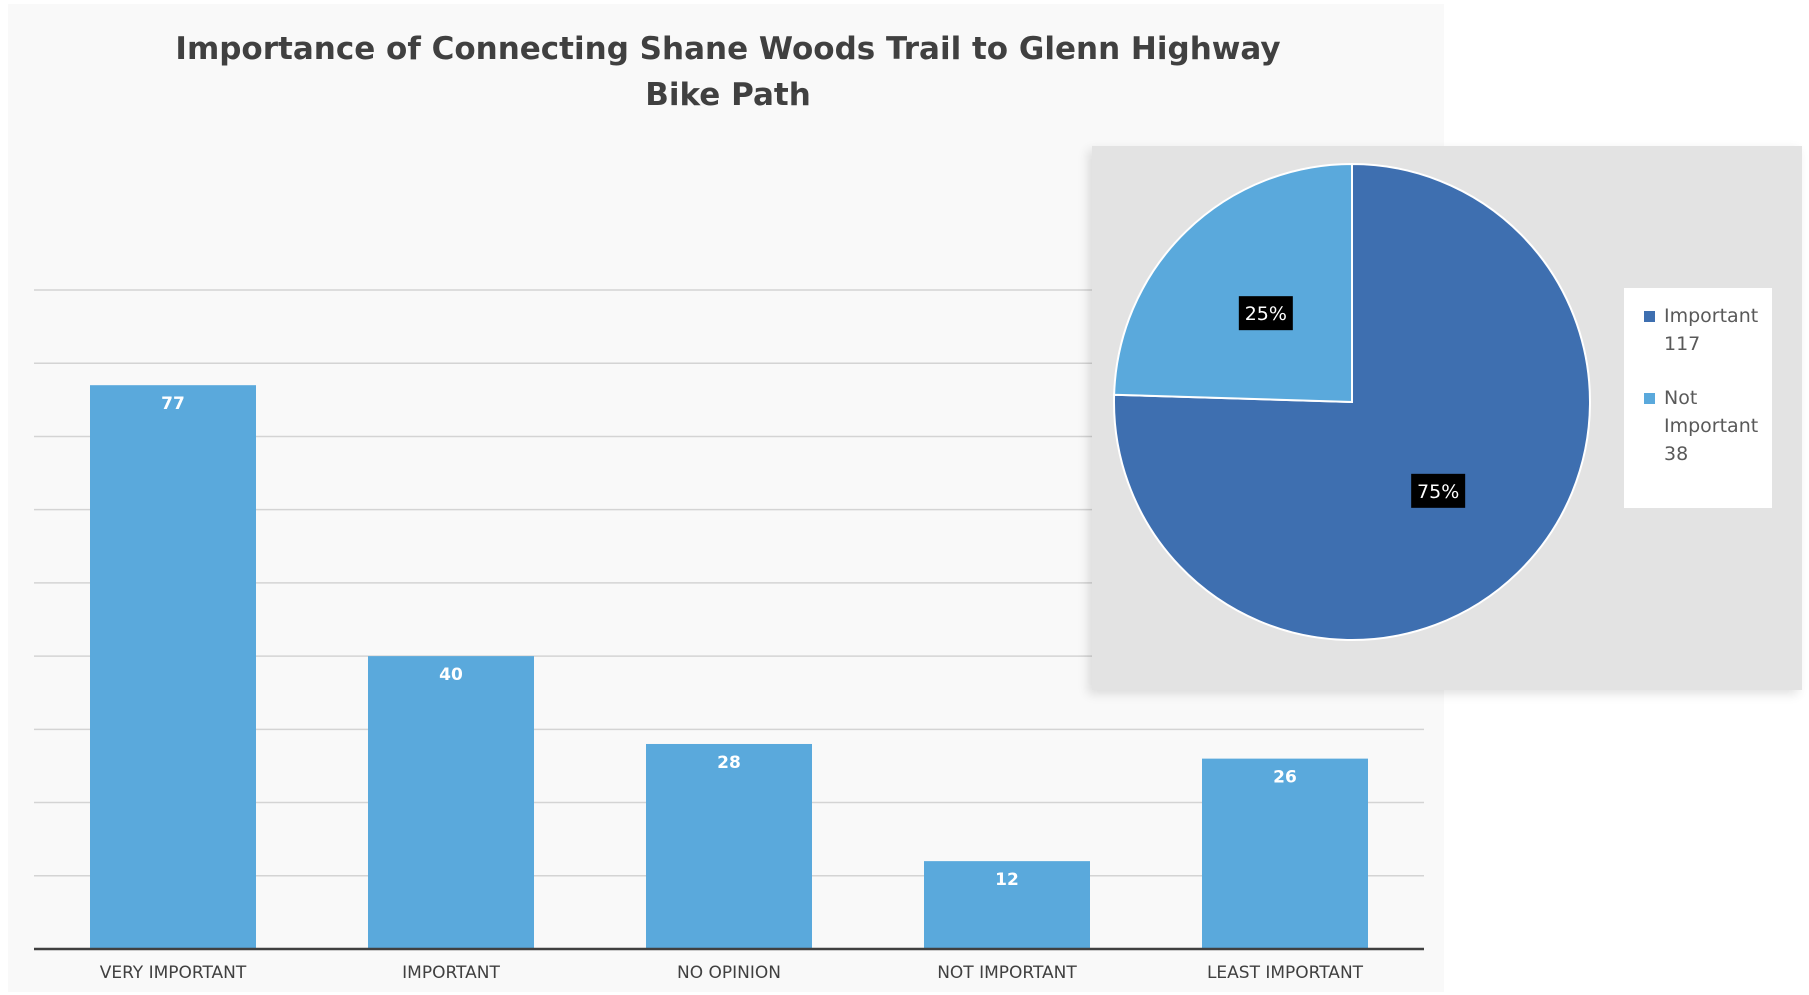 This screenshot has width=1809, height=995. Describe the element at coordinates (1711, 316) in the screenshot. I see `legend-label-important: Important` at that location.